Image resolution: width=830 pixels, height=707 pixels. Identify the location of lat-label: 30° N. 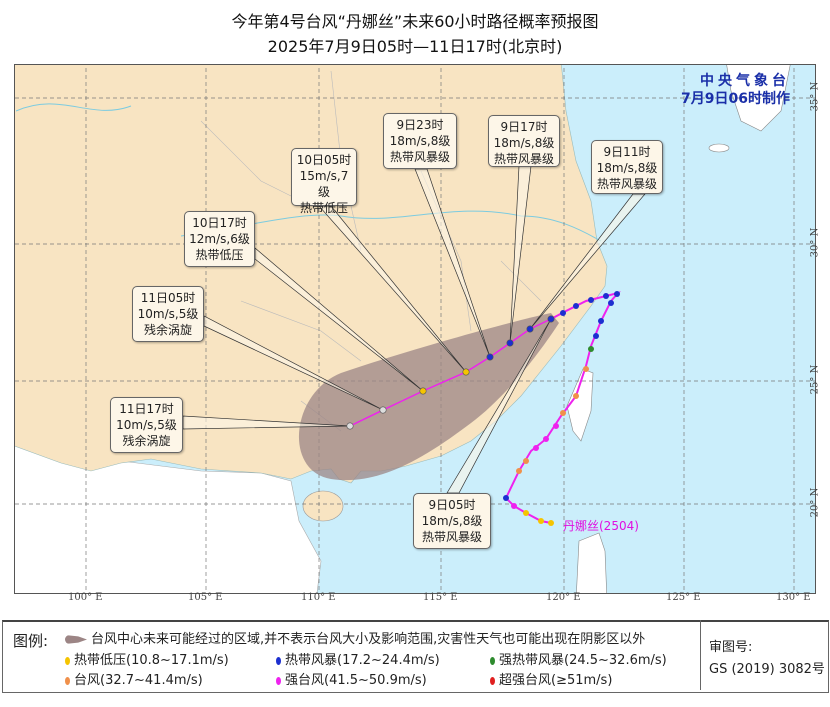
(815, 242).